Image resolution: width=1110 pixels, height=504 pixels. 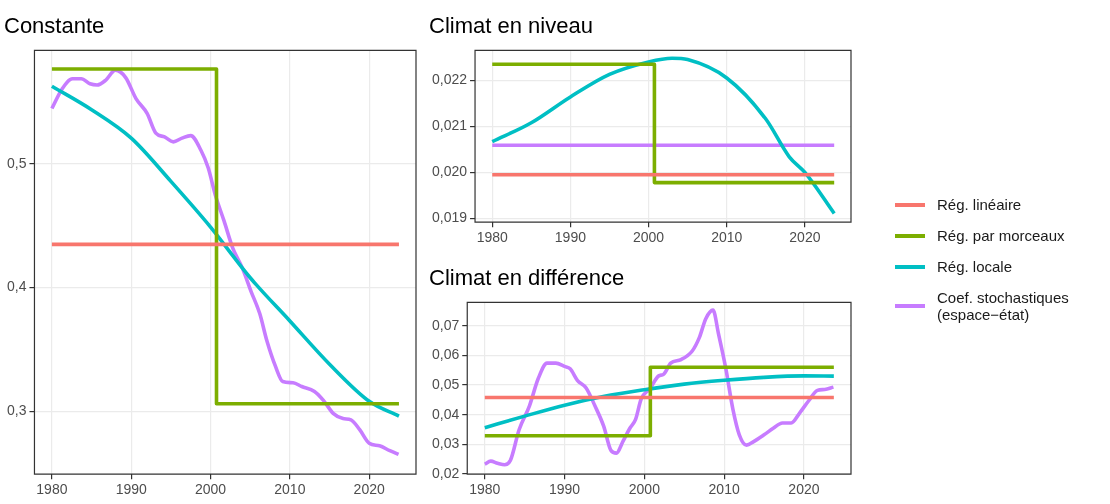 What do you see at coordinates (975, 266) in the screenshot?
I see `legend-label: Rég. locale` at bounding box center [975, 266].